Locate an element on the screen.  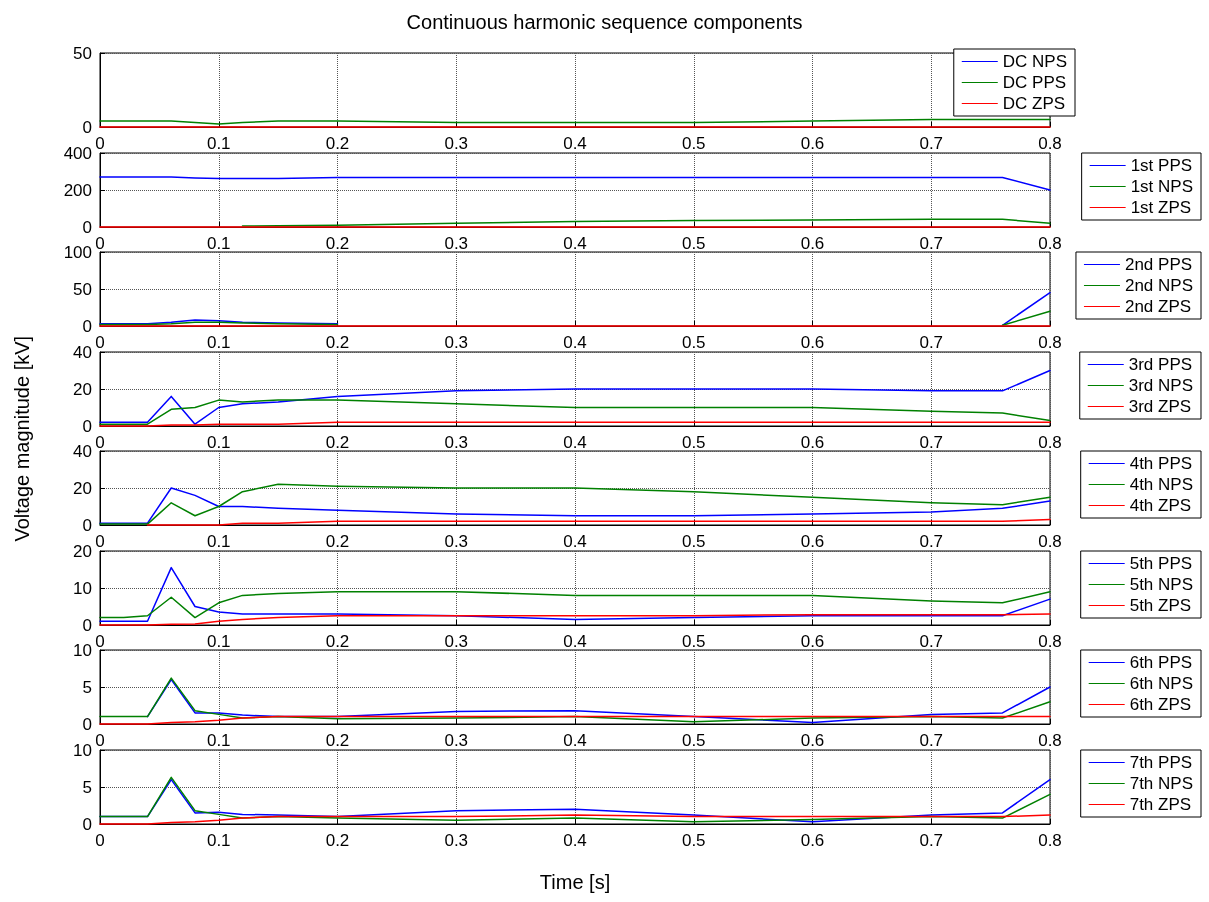
legend-label: DC PPS is located at coordinates (1034, 82).